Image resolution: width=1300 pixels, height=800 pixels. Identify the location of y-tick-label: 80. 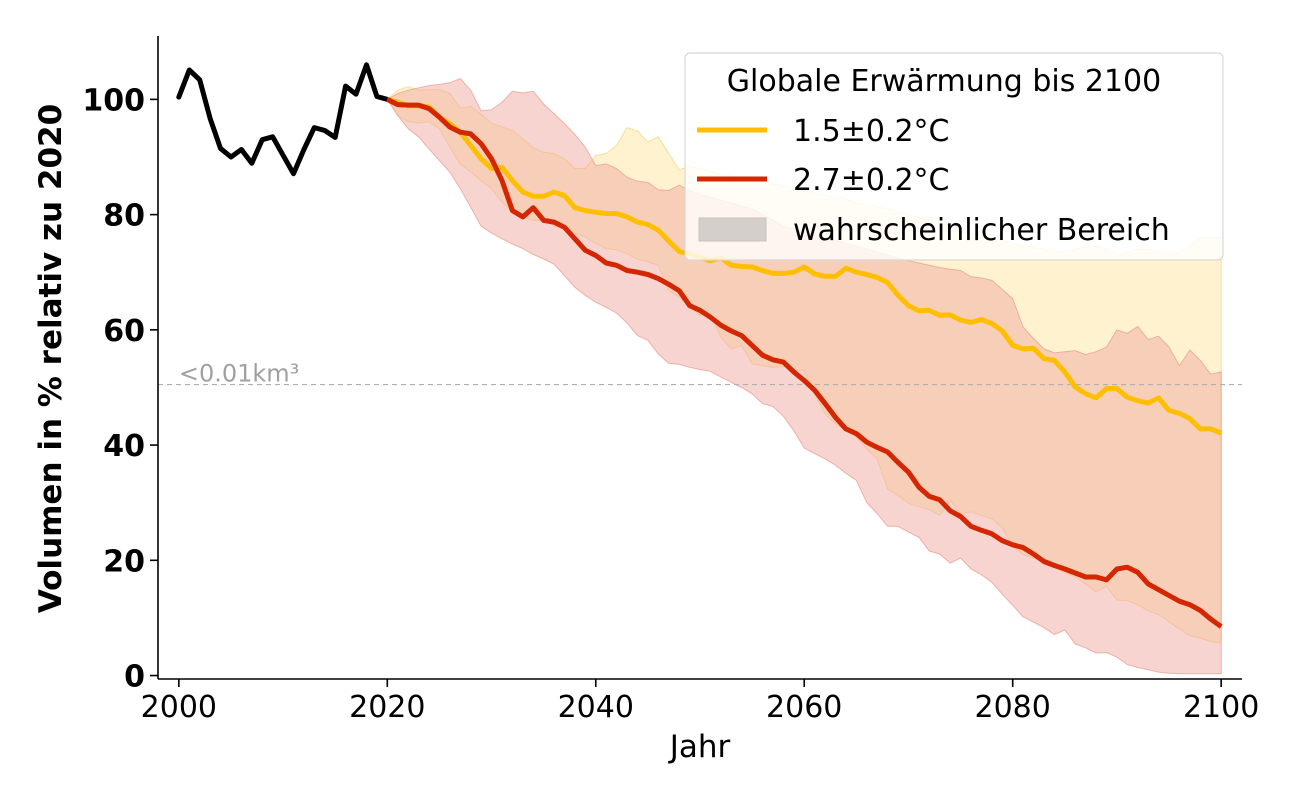
(124, 216).